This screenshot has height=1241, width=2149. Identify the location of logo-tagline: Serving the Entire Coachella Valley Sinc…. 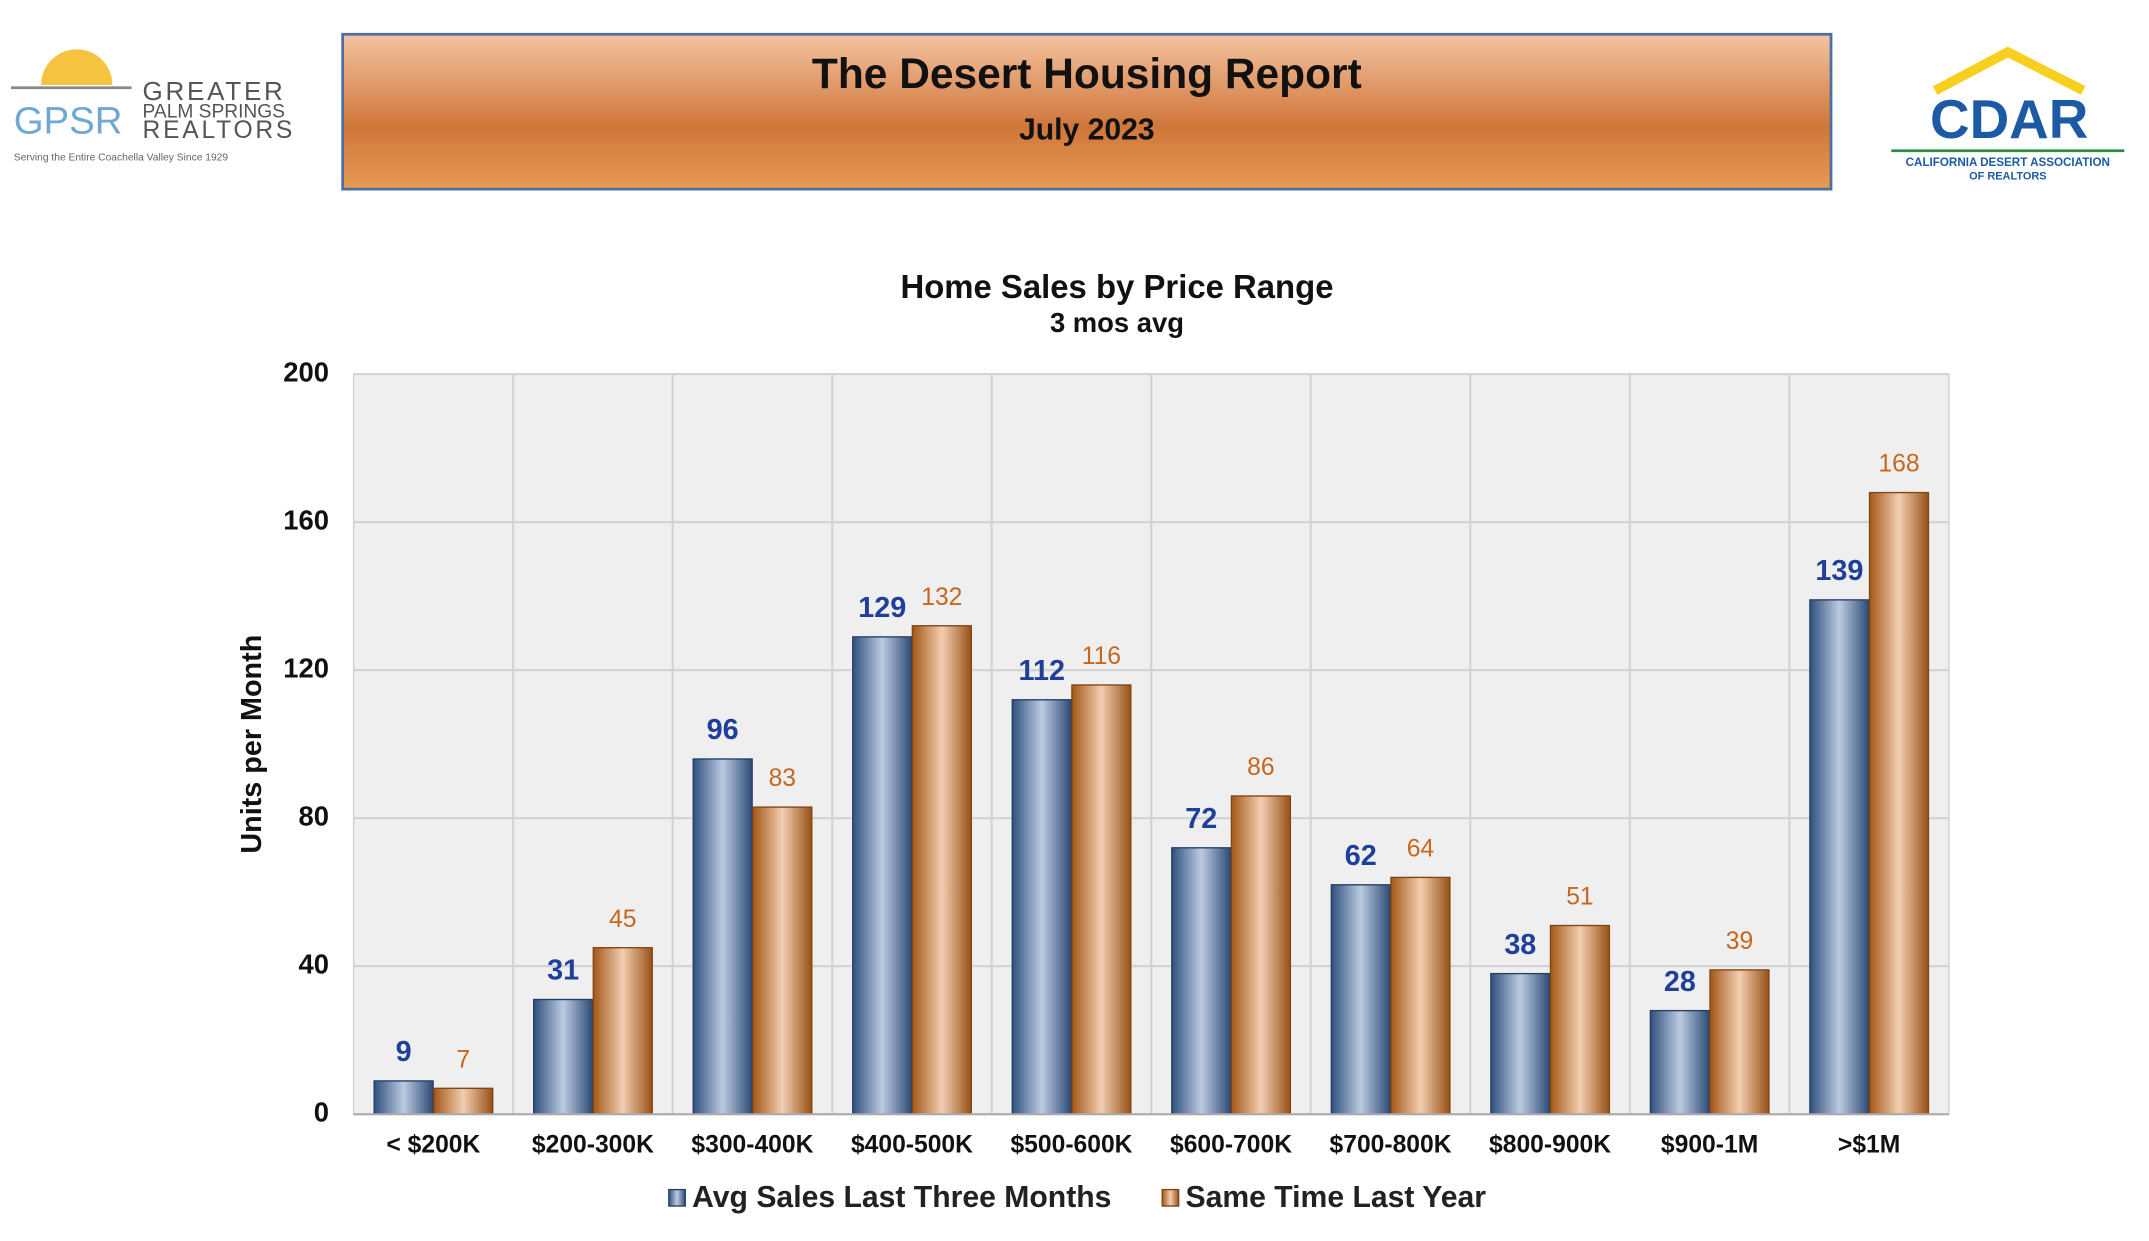
(121, 157).